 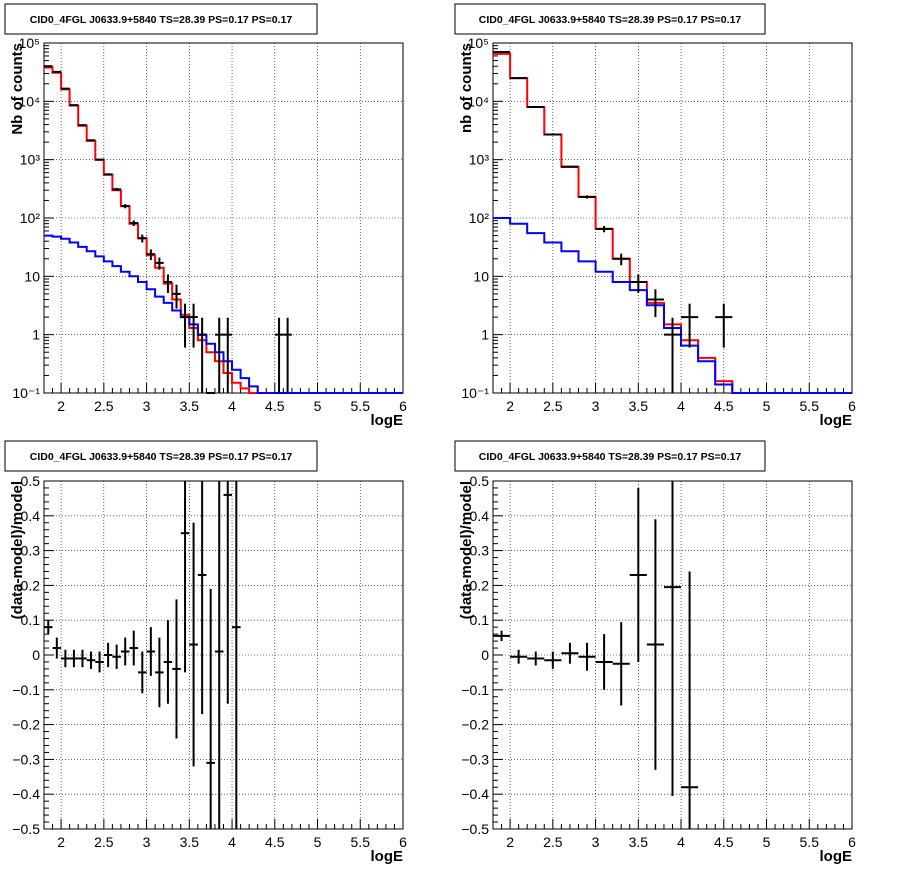 I want to click on y-tick-label: 10², so click(x=479, y=218).